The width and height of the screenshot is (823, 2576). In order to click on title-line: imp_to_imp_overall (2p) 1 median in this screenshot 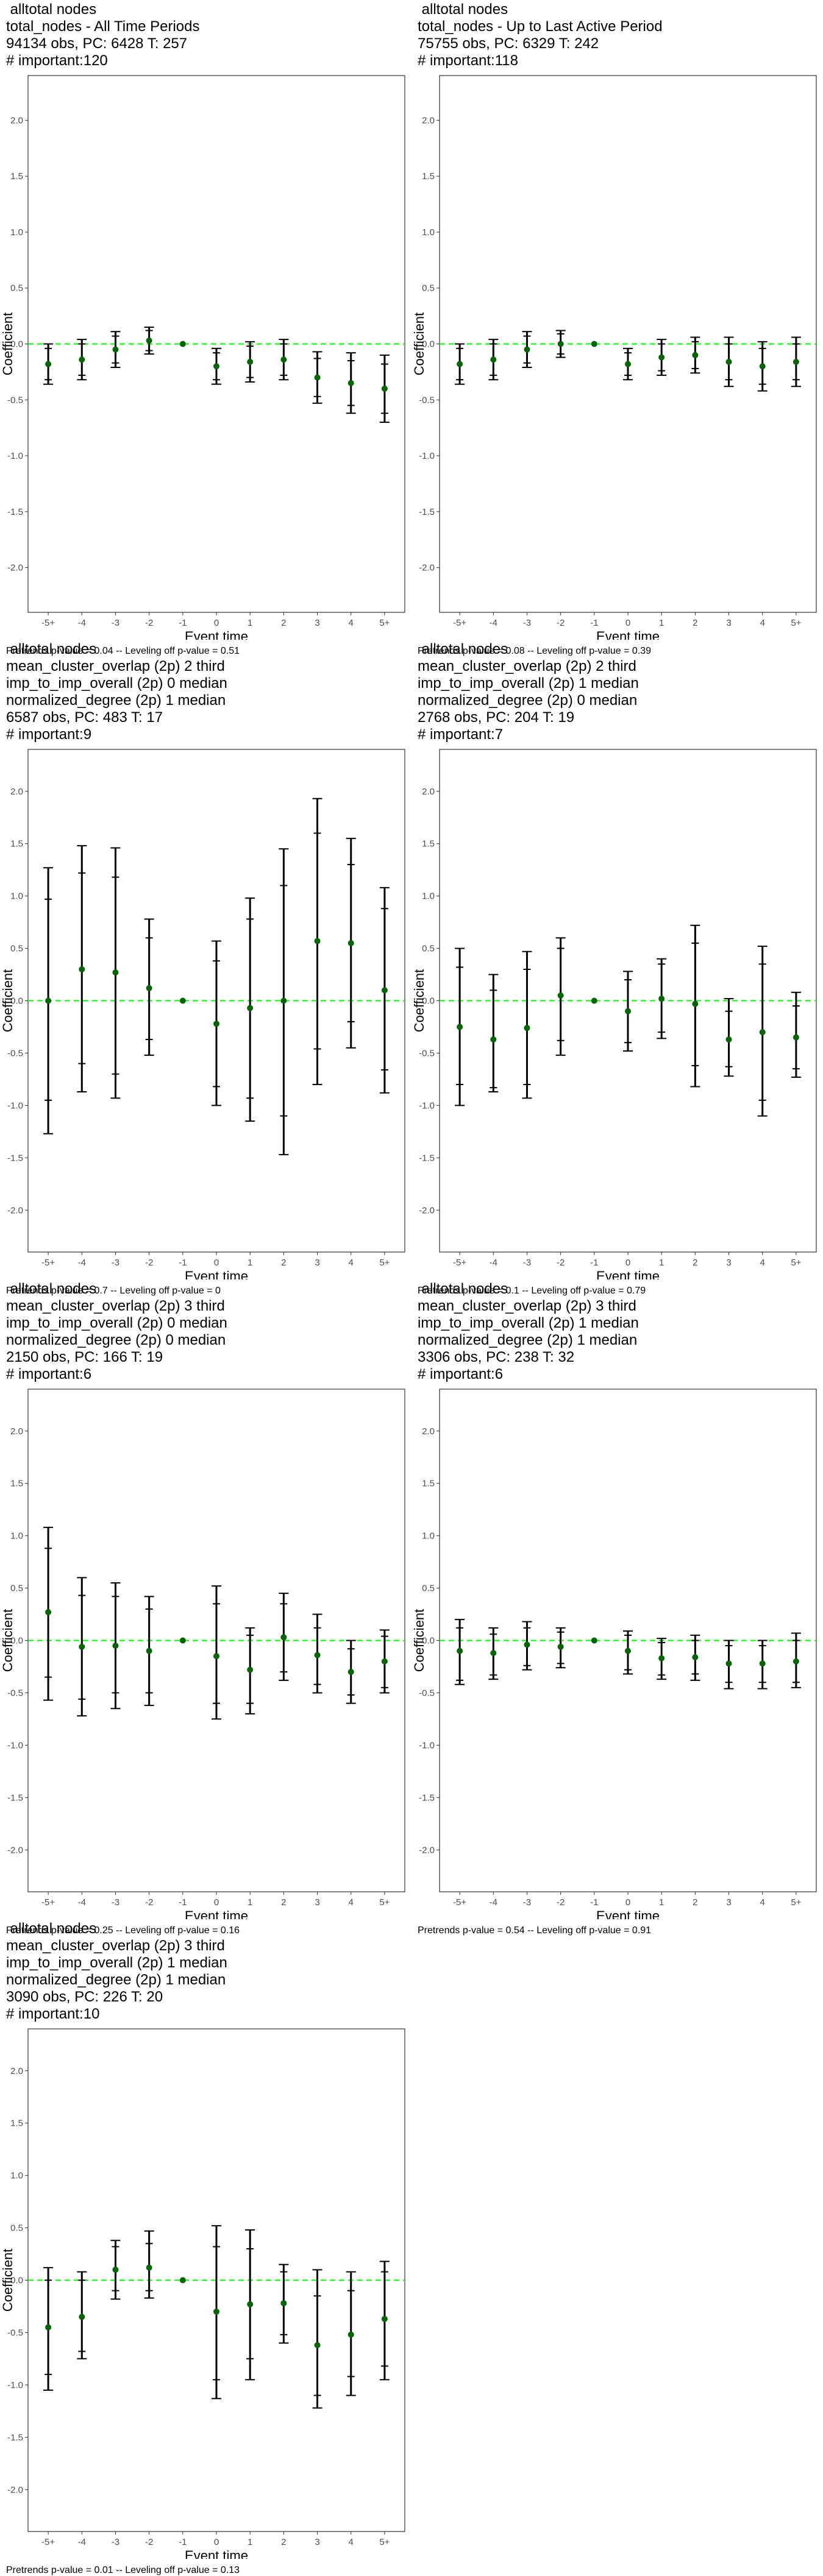, I will do `click(528, 1323)`.